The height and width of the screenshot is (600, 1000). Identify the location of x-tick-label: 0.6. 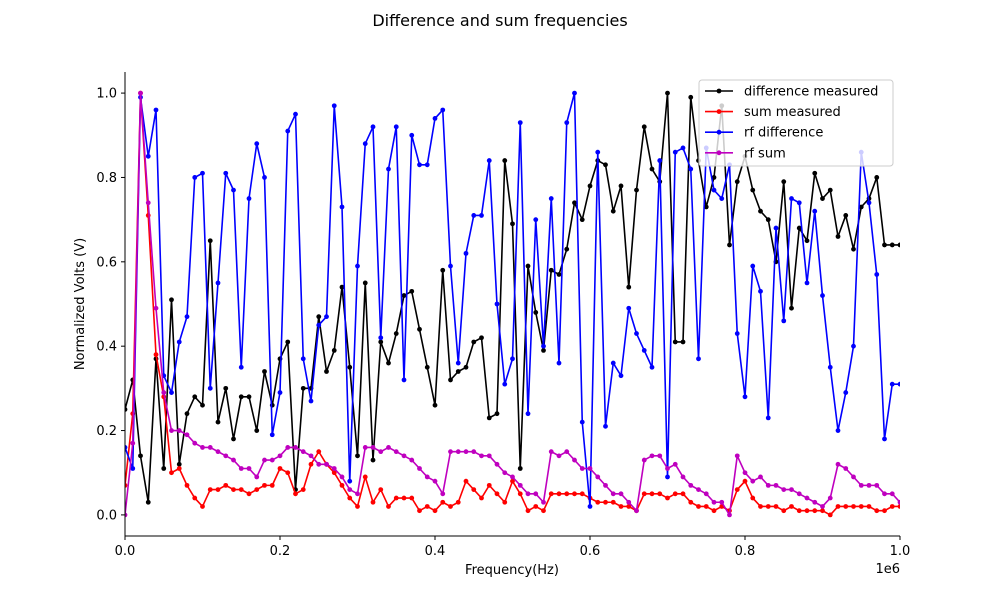
(590, 551).